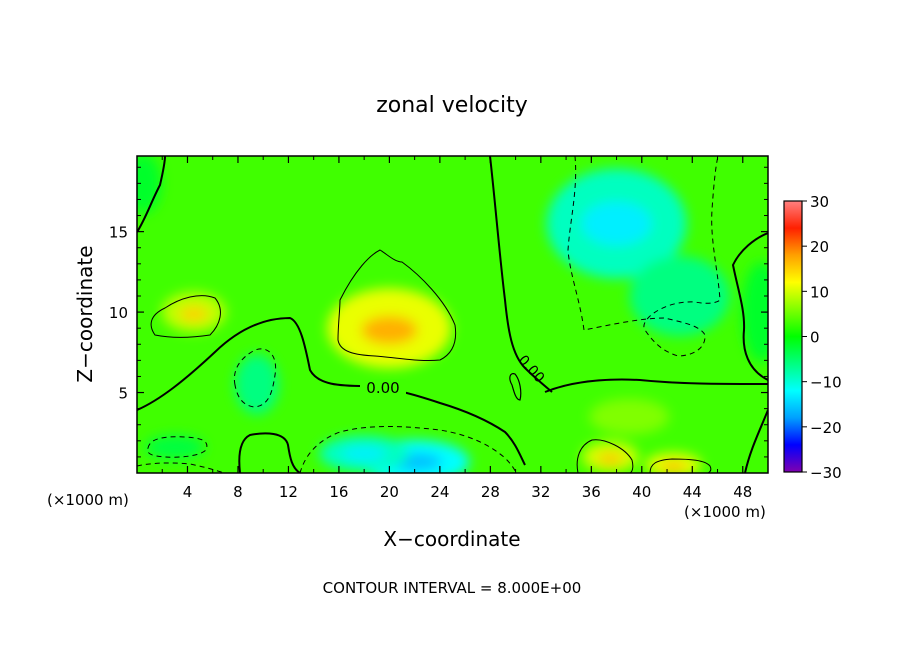  What do you see at coordinates (439, 492) in the screenshot?
I see `x-tick-label: 24` at bounding box center [439, 492].